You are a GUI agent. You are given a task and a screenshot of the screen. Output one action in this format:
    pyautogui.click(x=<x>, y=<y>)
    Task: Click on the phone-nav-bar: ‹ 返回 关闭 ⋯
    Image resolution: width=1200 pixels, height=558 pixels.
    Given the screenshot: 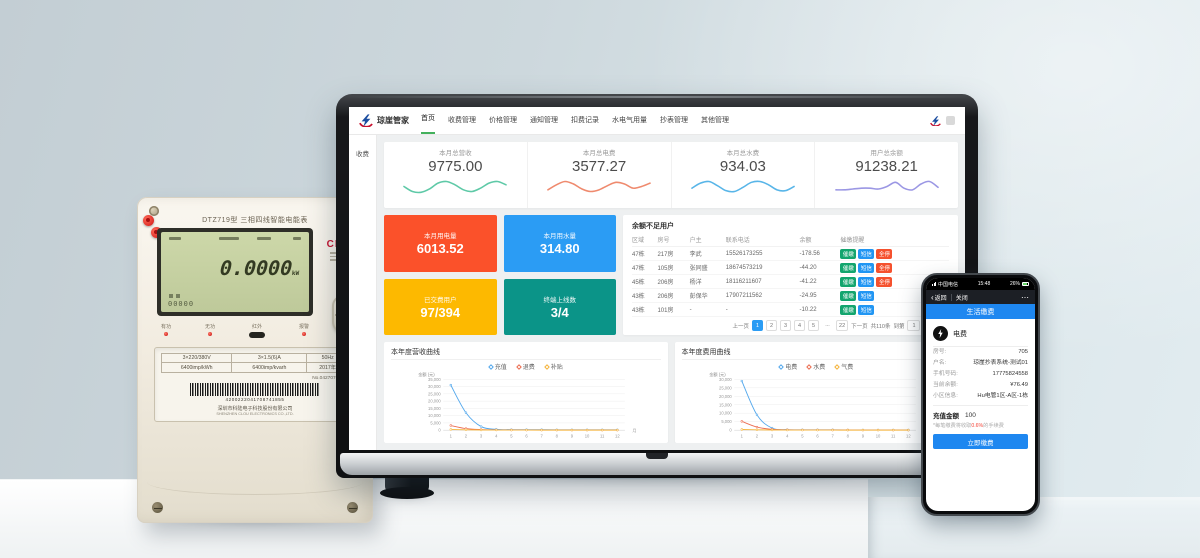 What is the action you would take?
    pyautogui.click(x=980, y=297)
    